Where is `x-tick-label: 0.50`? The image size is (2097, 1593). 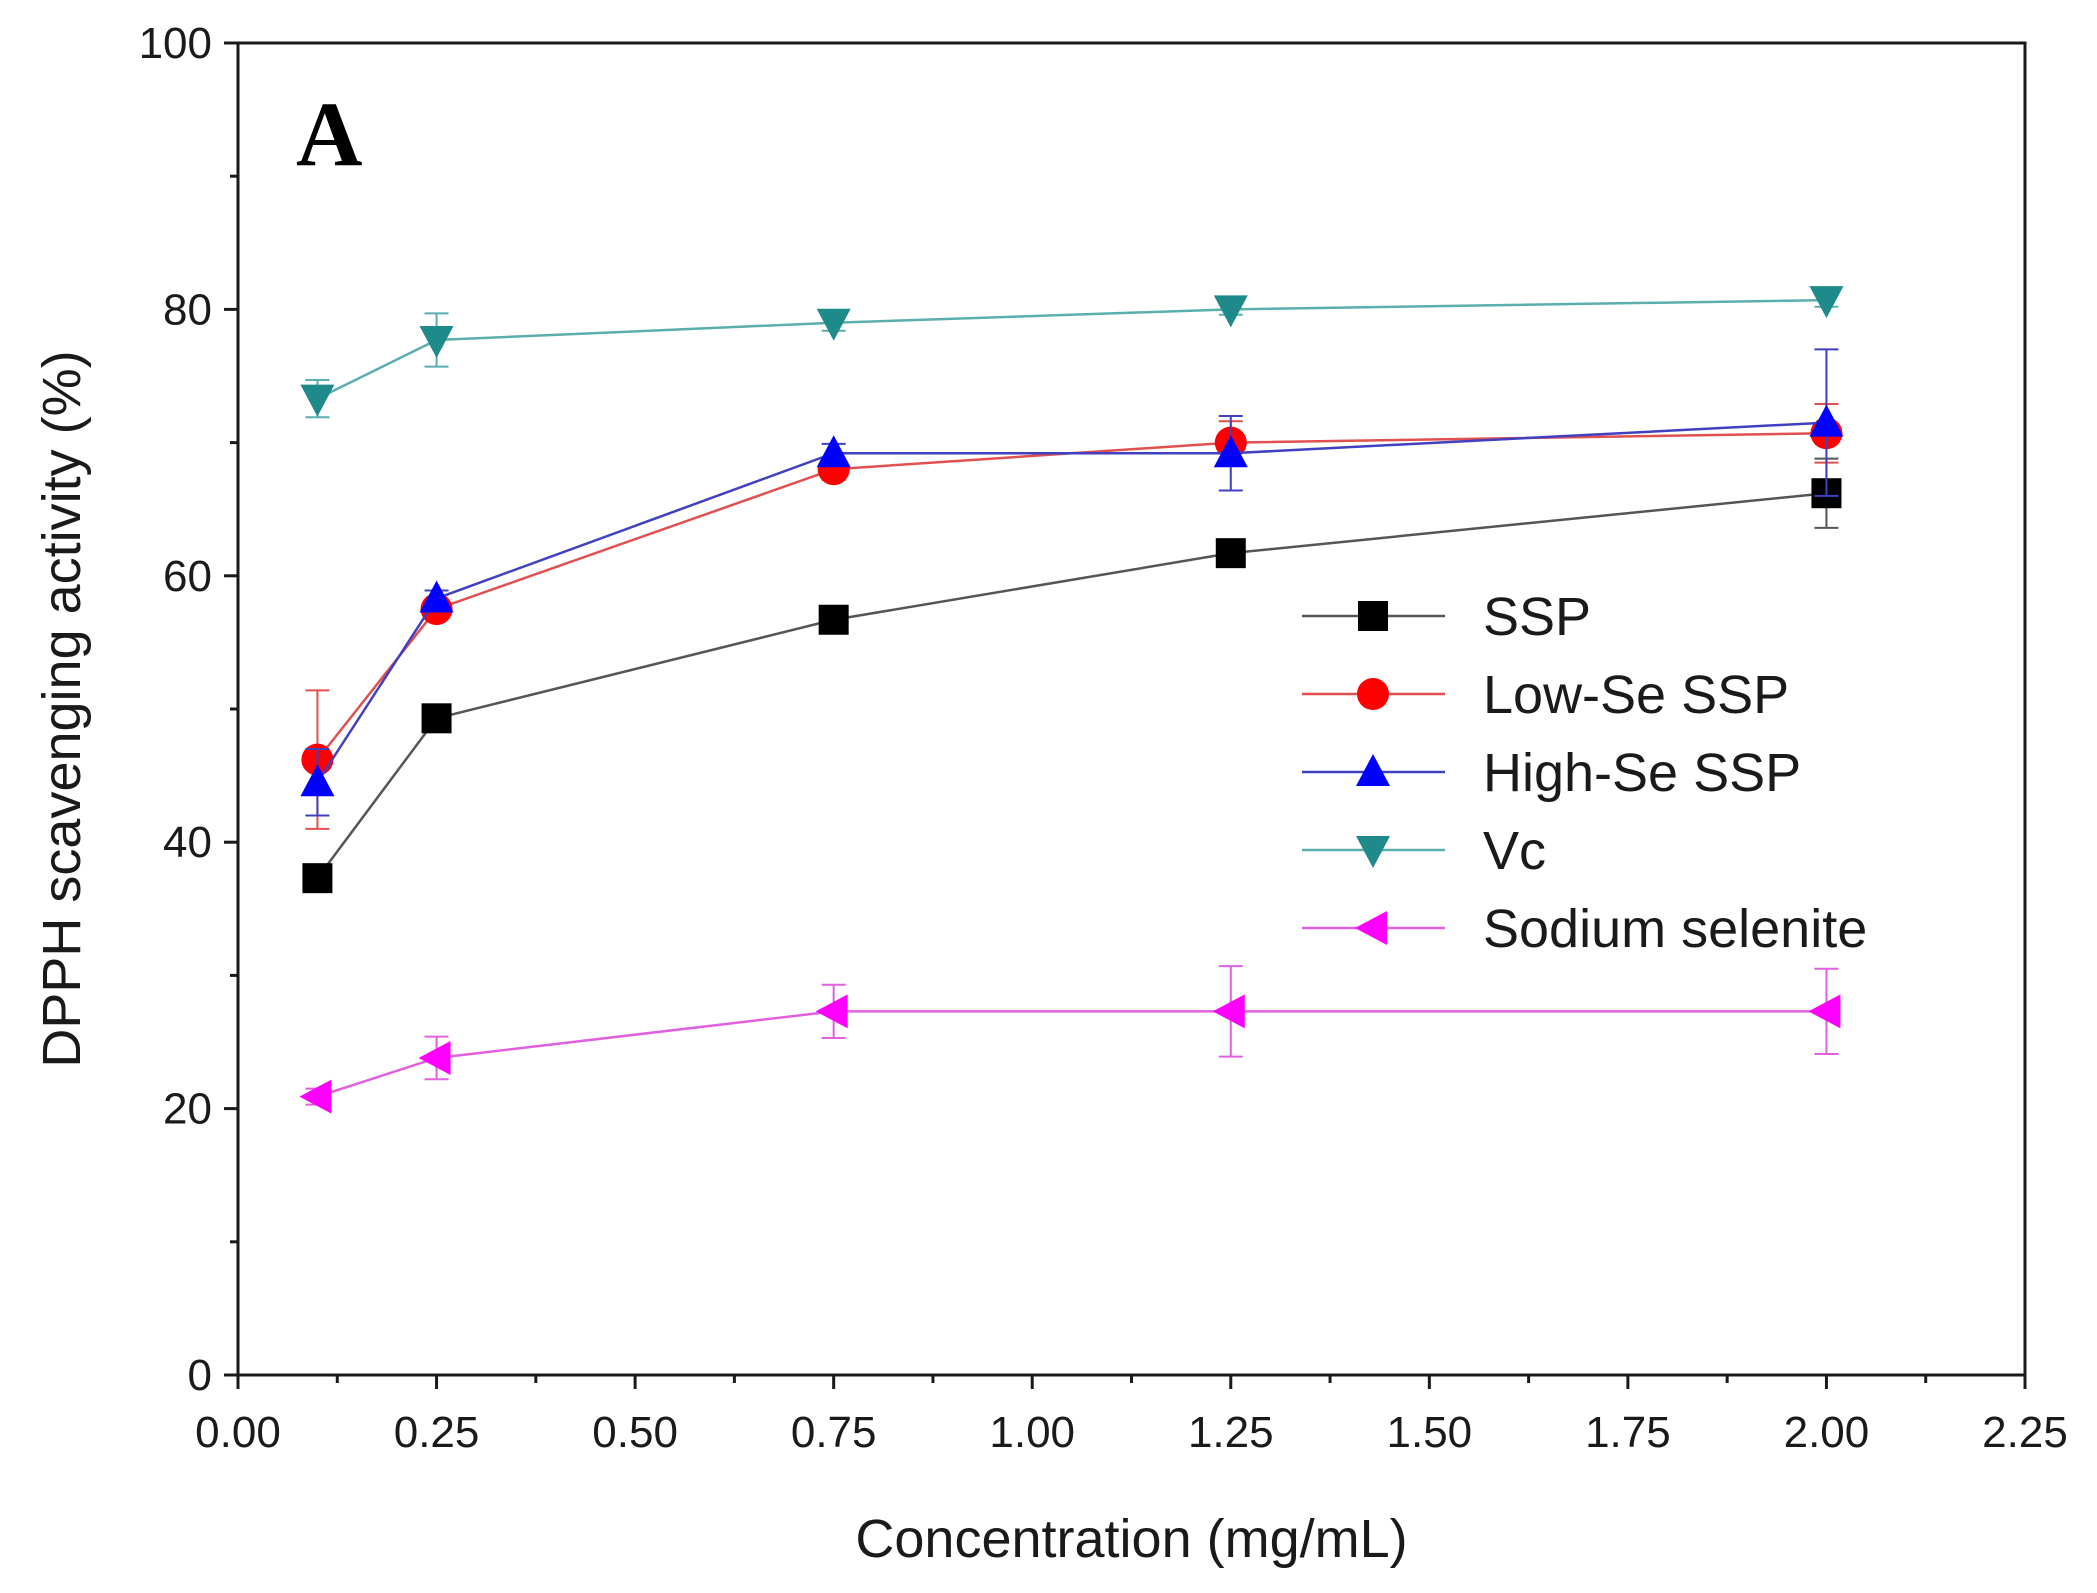 x-tick-label: 0.50 is located at coordinates (635, 1432).